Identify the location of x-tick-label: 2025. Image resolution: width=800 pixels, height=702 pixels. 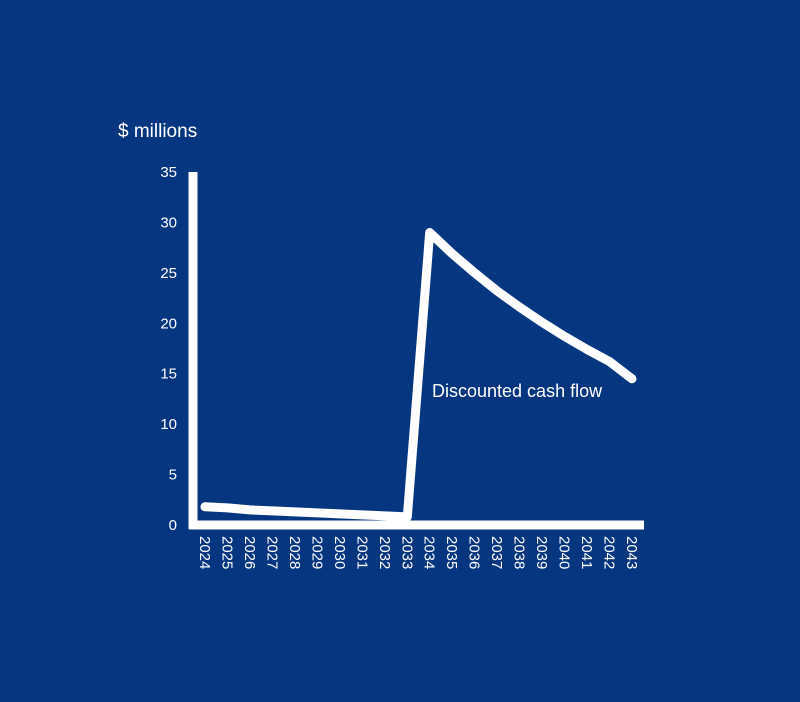
(226, 552).